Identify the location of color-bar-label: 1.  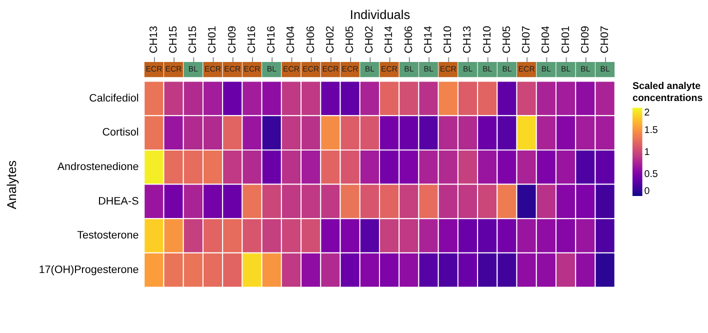
(647, 152).